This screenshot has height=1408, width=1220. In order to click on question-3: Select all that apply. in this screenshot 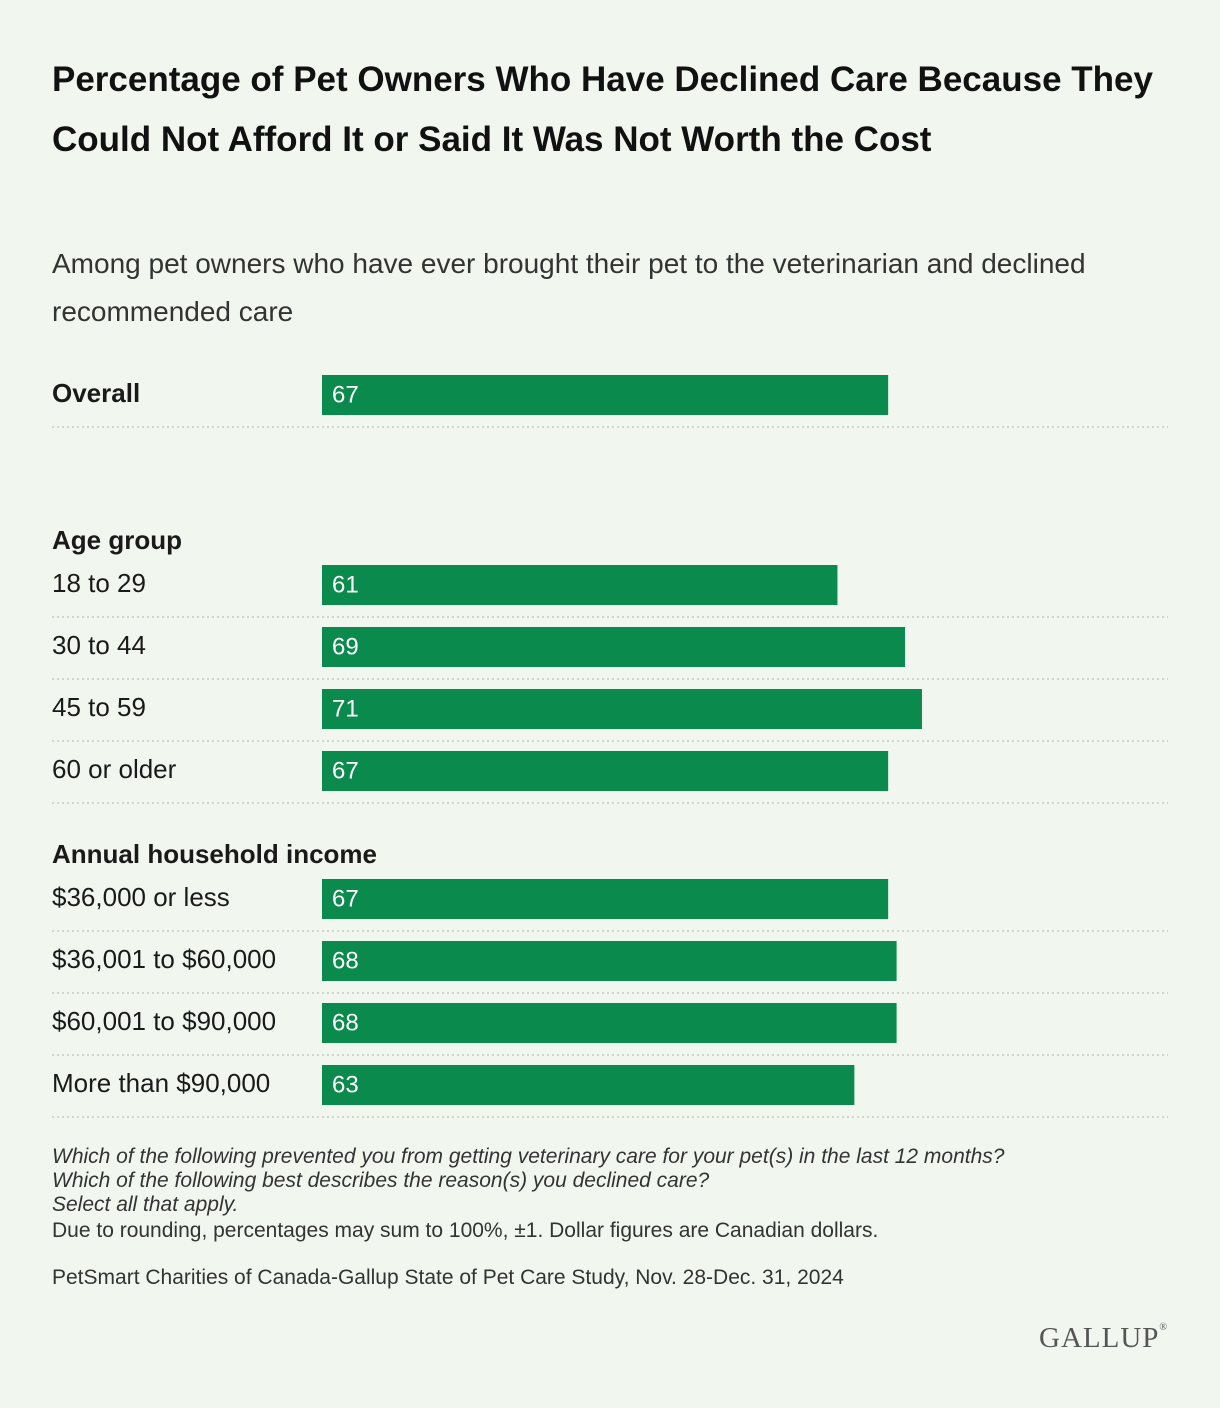, I will do `click(145, 1204)`.